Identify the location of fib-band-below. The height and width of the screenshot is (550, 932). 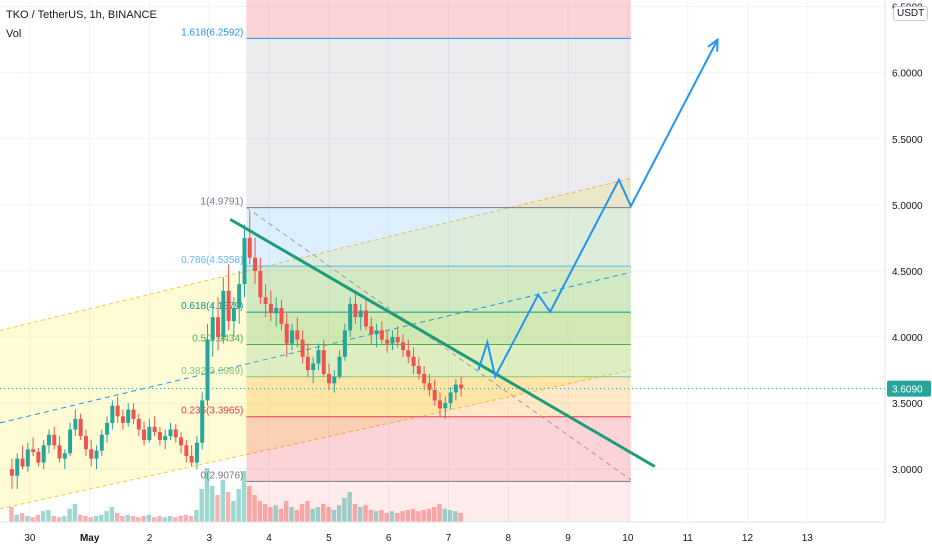
(438, 501).